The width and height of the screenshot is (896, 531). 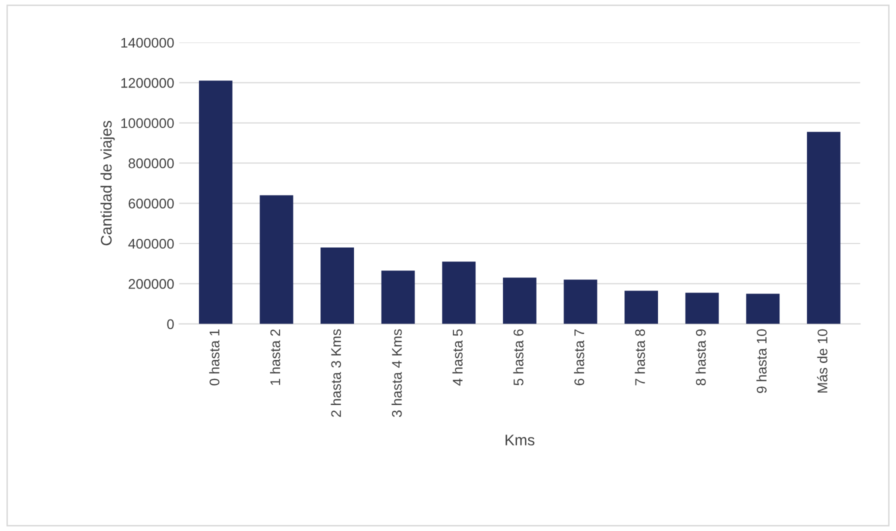 What do you see at coordinates (518, 357) in the screenshot?
I see `x-tick-label: 5 hasta 6` at bounding box center [518, 357].